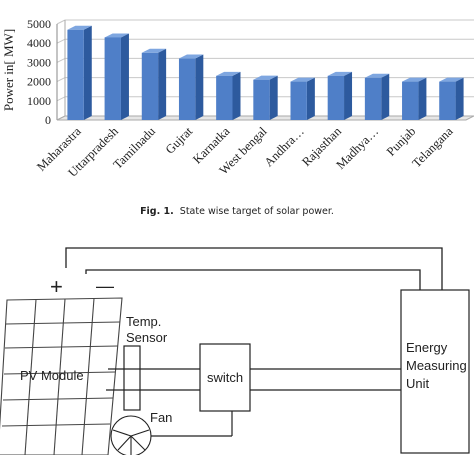 Image resolution: width=474 pixels, height=455 pixels. Describe the element at coordinates (56, 286) in the screenshot. I see `plus-sign: +` at that location.